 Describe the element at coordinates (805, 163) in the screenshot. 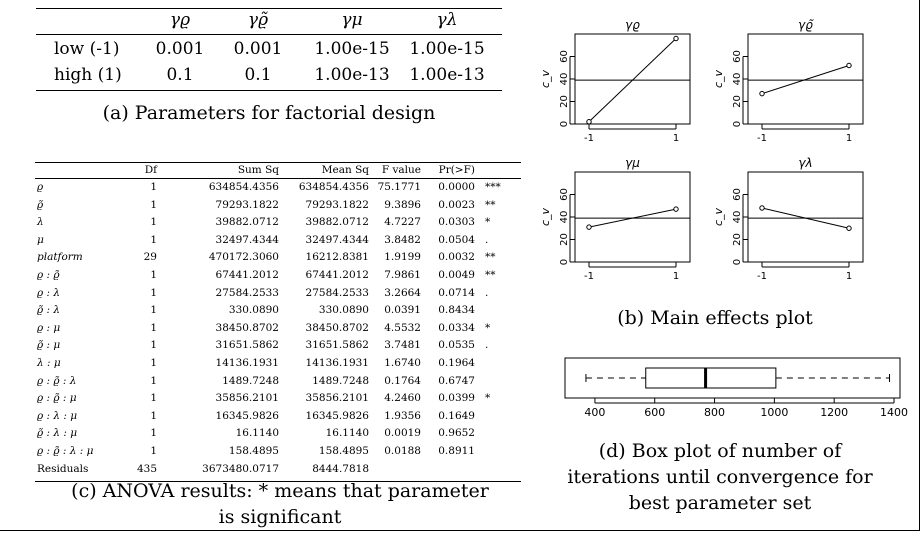

I see `plot-title: γλ` at that location.